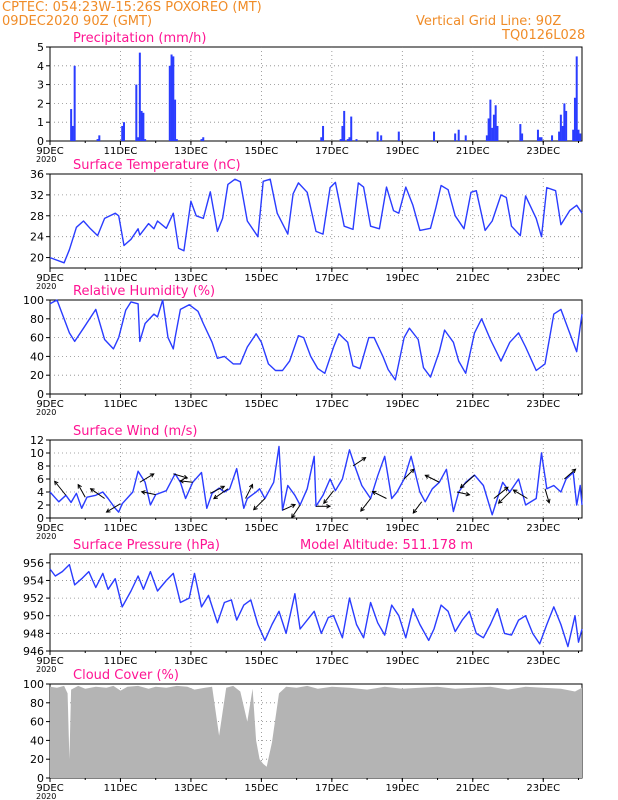 The height and width of the screenshot is (800, 618). I want to click on humidity-xtick-label: 19DEC, so click(402, 404).